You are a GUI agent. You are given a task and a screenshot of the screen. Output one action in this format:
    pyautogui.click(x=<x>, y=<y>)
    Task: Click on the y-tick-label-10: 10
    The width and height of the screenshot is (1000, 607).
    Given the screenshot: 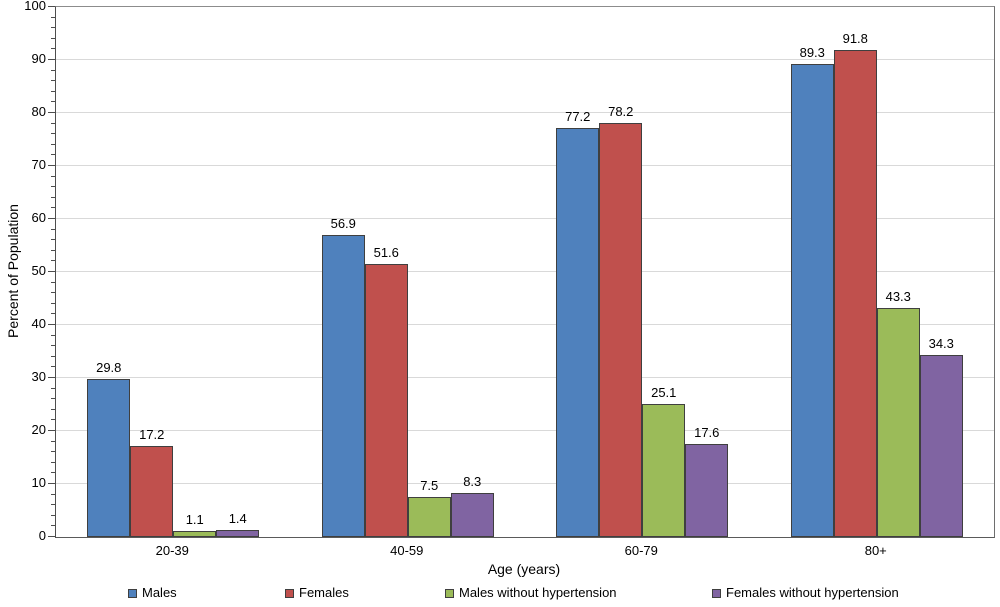 What is the action you would take?
    pyautogui.click(x=38, y=482)
    